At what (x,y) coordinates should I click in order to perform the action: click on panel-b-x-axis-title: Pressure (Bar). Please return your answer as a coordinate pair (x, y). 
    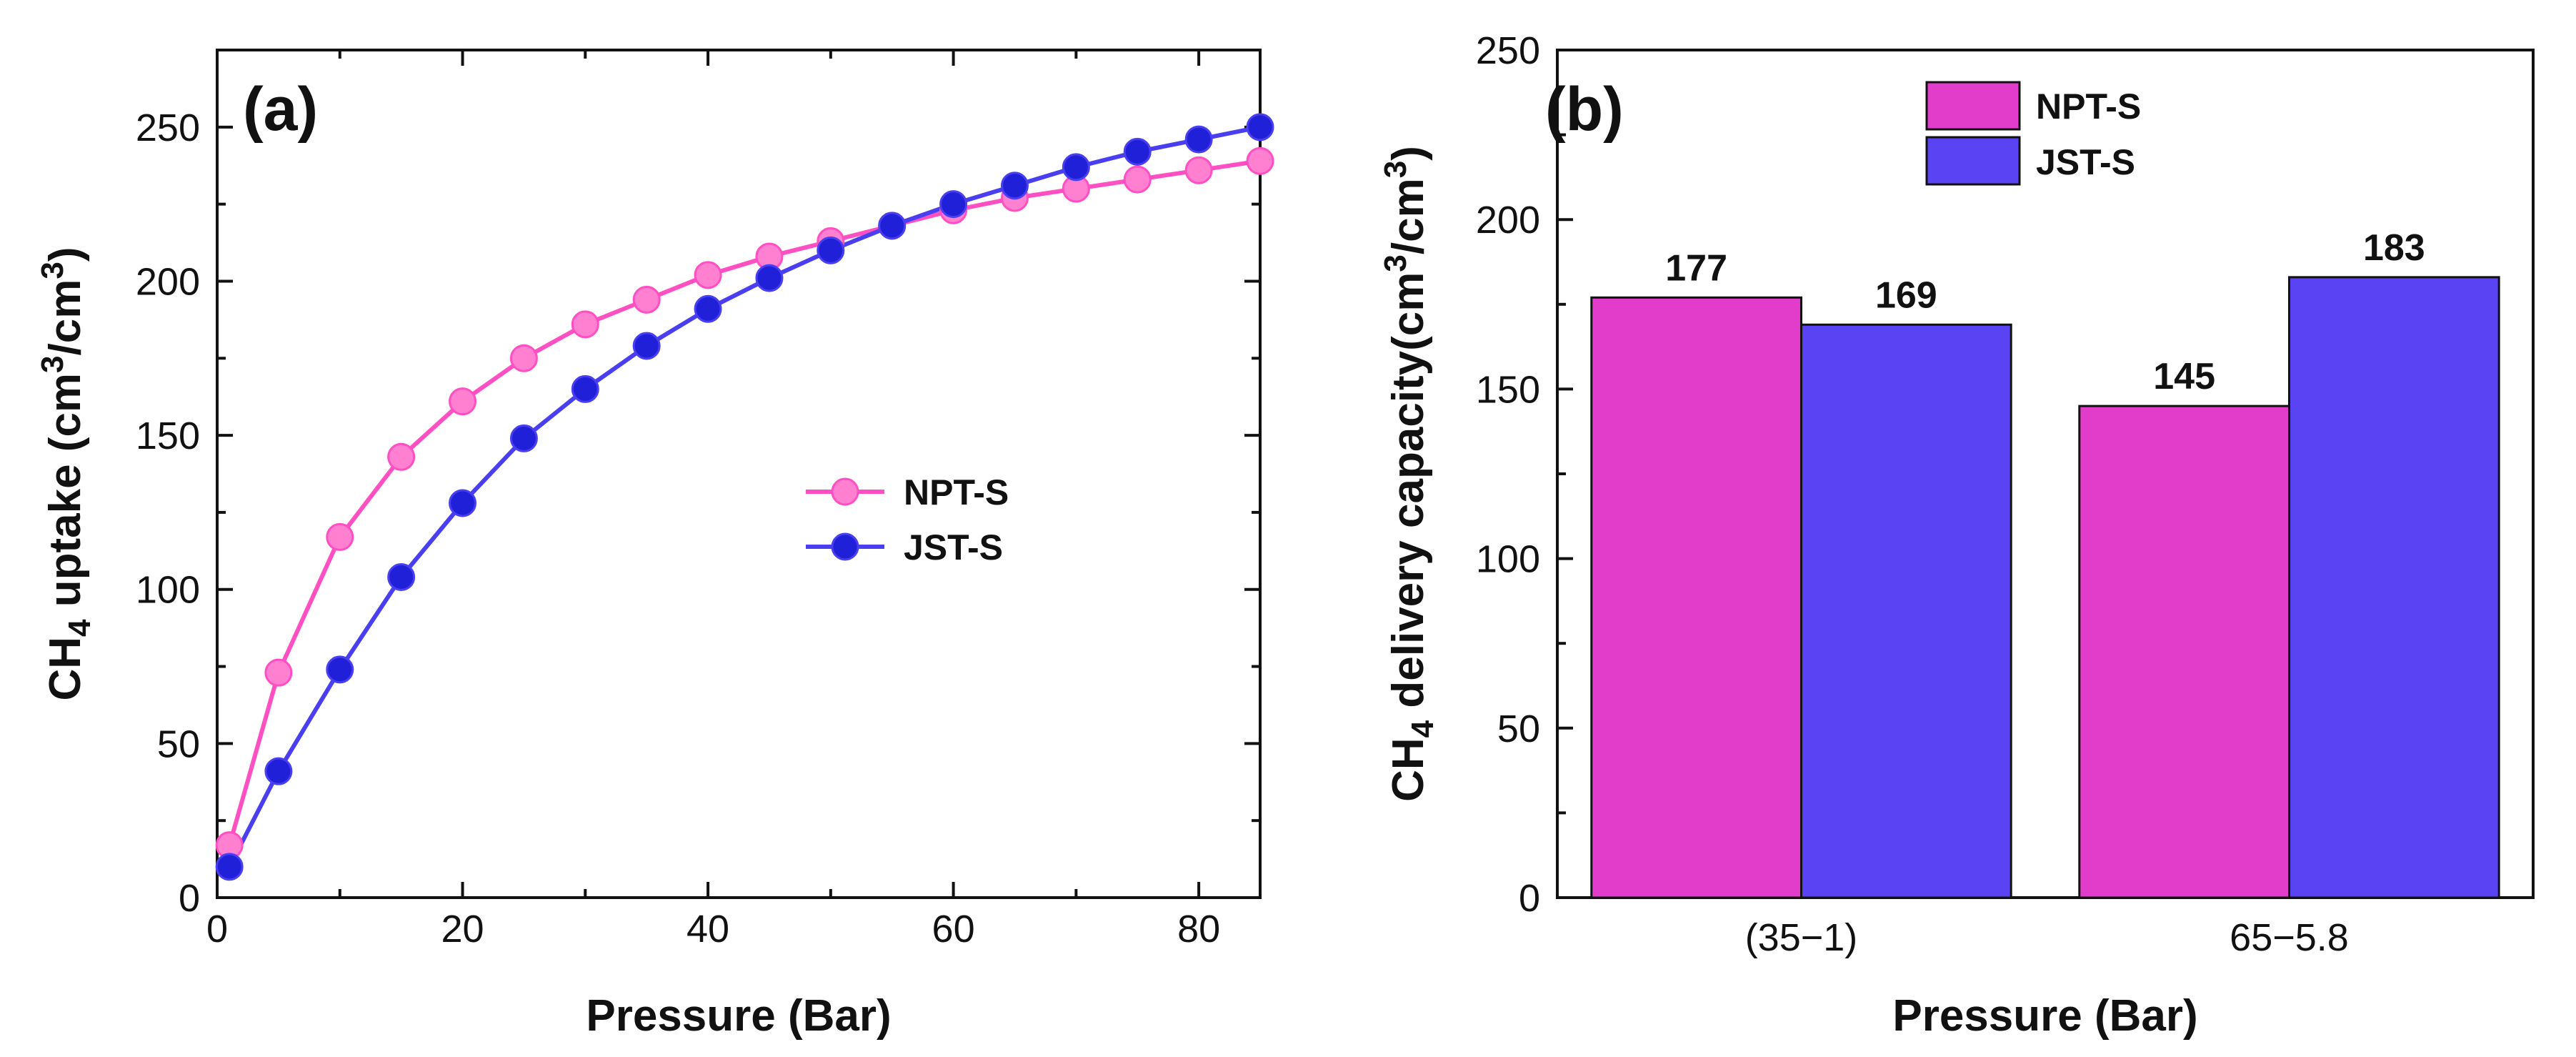
    Looking at the image, I should click on (2045, 1016).